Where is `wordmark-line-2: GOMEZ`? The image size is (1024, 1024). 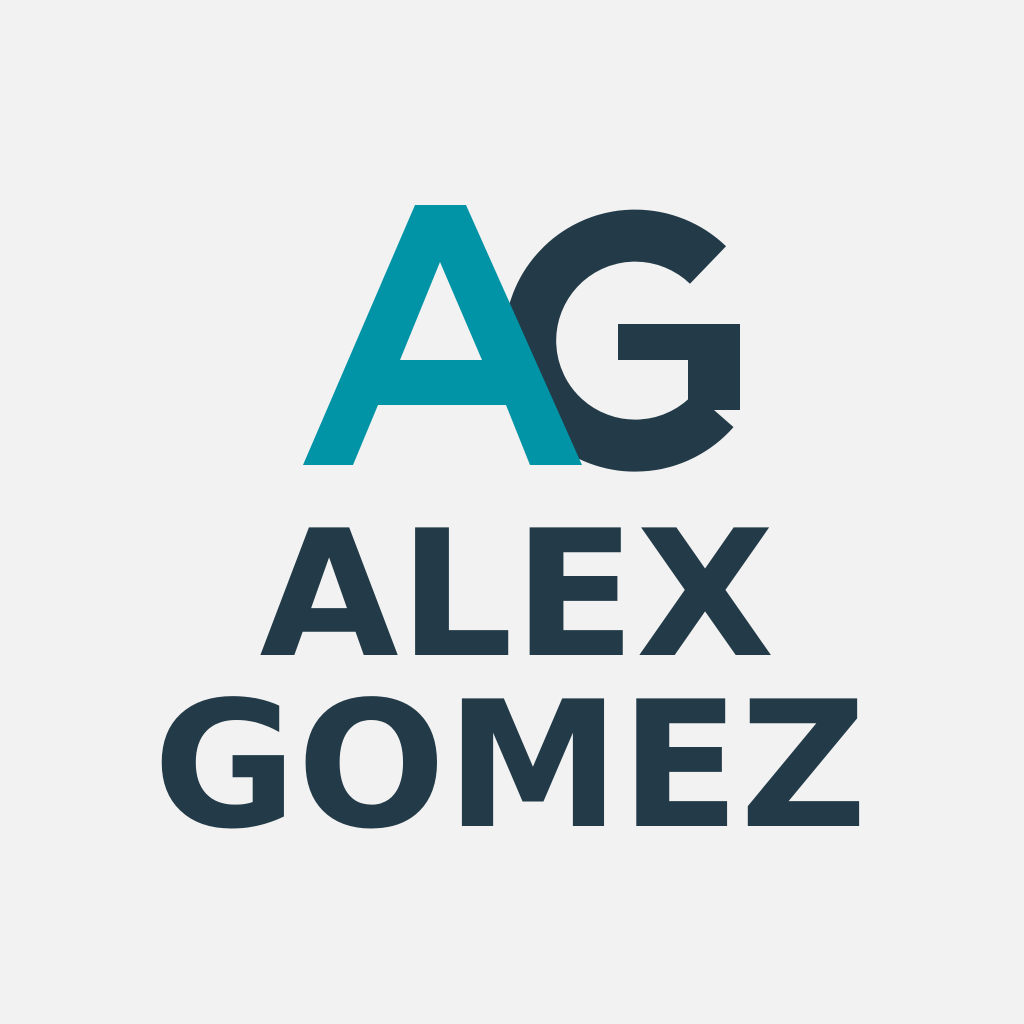
wordmark-line-2: GOMEZ is located at coordinates (510, 766).